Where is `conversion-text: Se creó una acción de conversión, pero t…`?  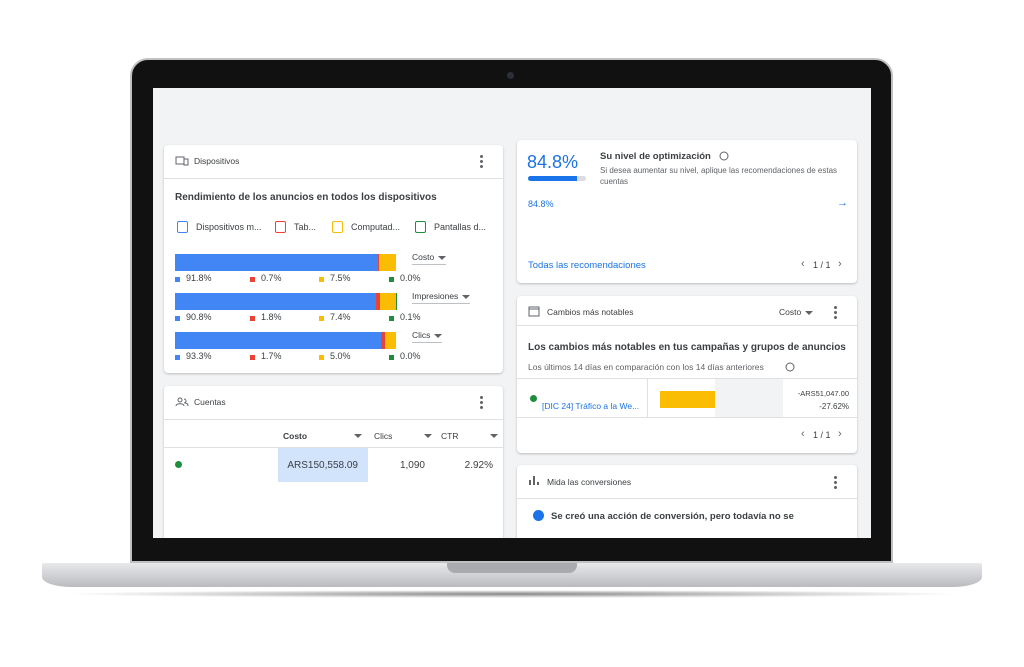 conversion-text: Se creó una acción de conversión, pero t… is located at coordinates (672, 516).